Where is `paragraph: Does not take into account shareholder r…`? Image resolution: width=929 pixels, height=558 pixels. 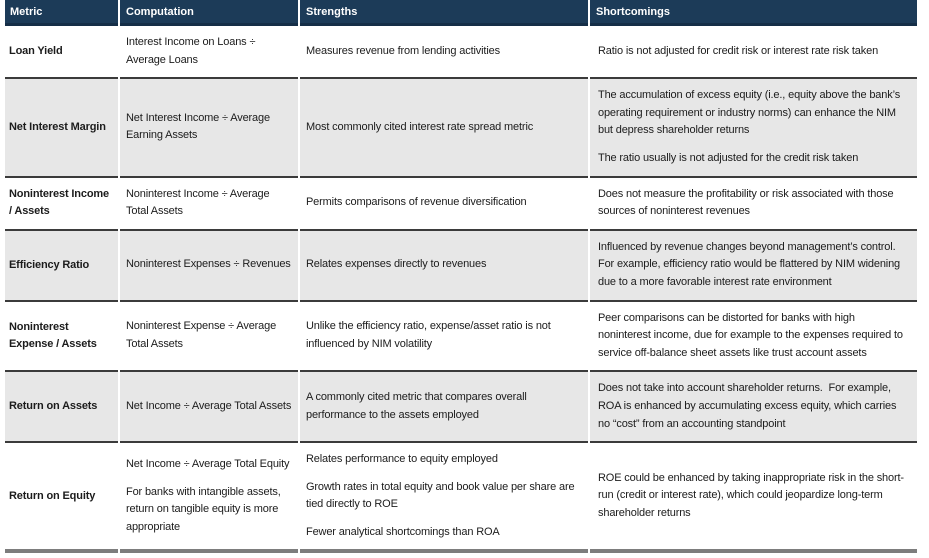 paragraph: Does not take into account shareholder r… is located at coordinates (749, 406).